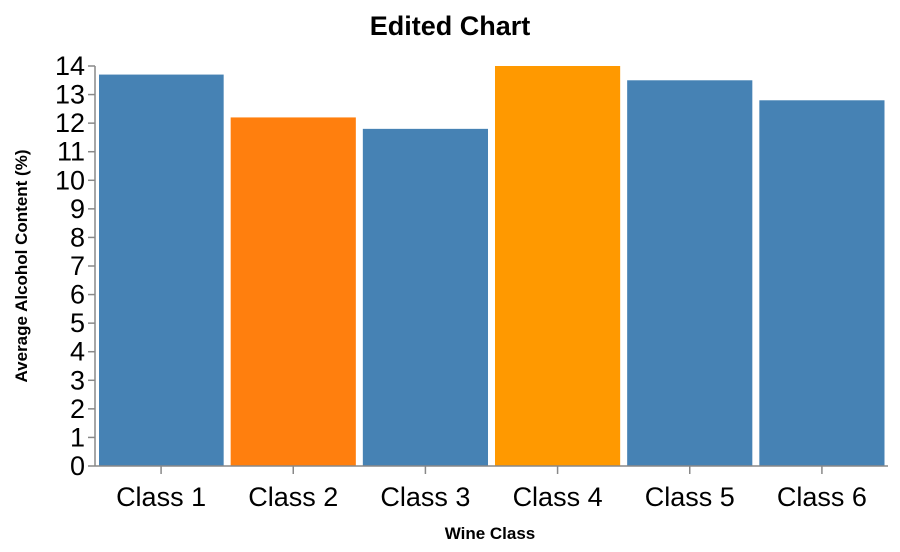 Image resolution: width=900 pixels, height=552 pixels. I want to click on y-axis-title: Average Alcohol Content (%), so click(21, 266).